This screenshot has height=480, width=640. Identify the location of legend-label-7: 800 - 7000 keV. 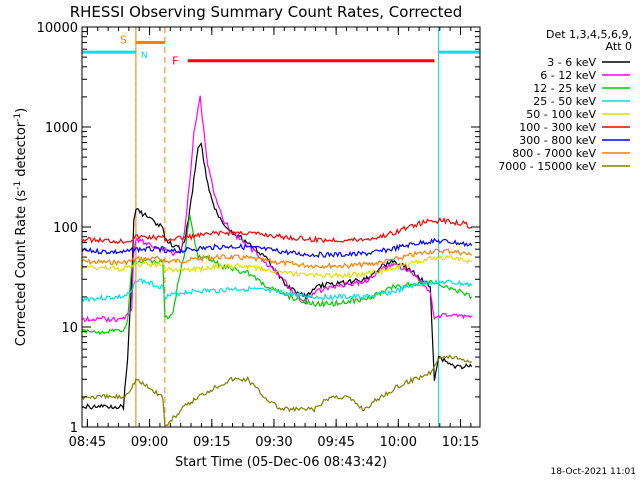
(554, 153).